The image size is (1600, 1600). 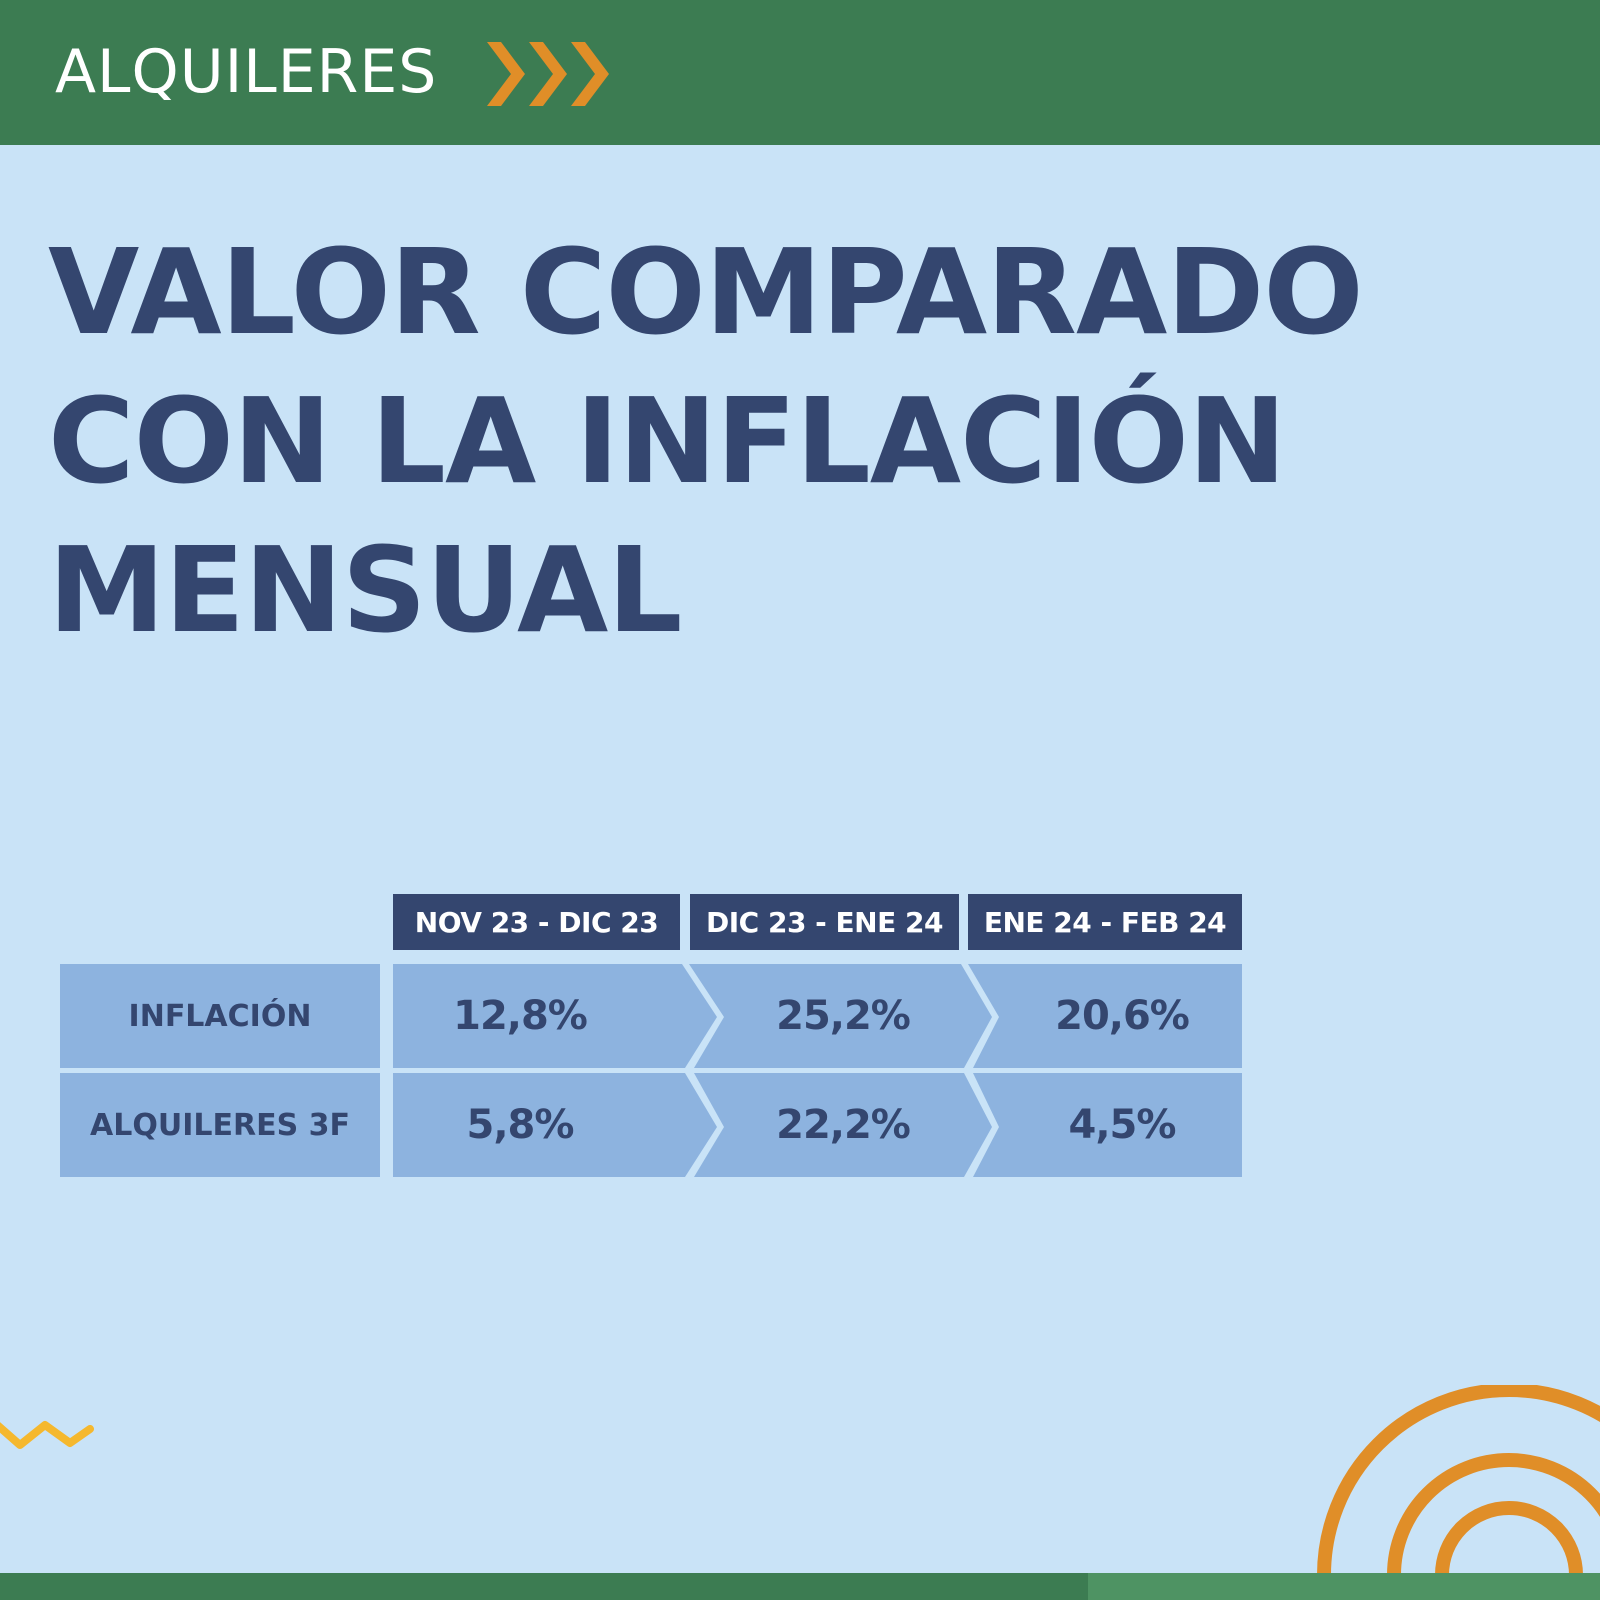 What do you see at coordinates (536, 922) in the screenshot?
I see `column-header: NOV 23 - DIC 23` at bounding box center [536, 922].